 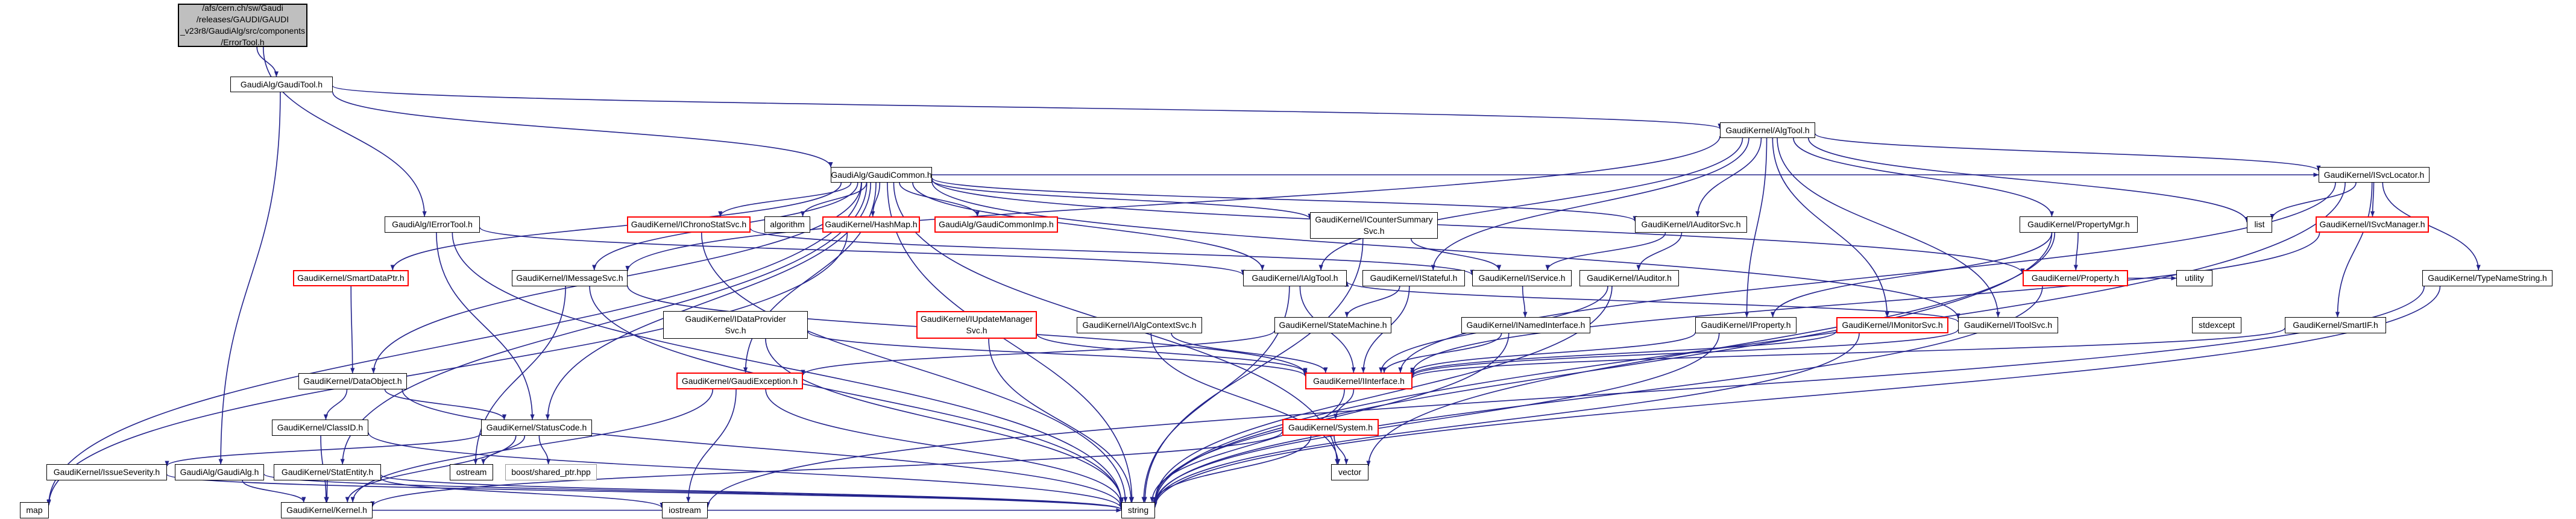 I want to click on include-edge-statuscode-boost, so click(x=544, y=450).